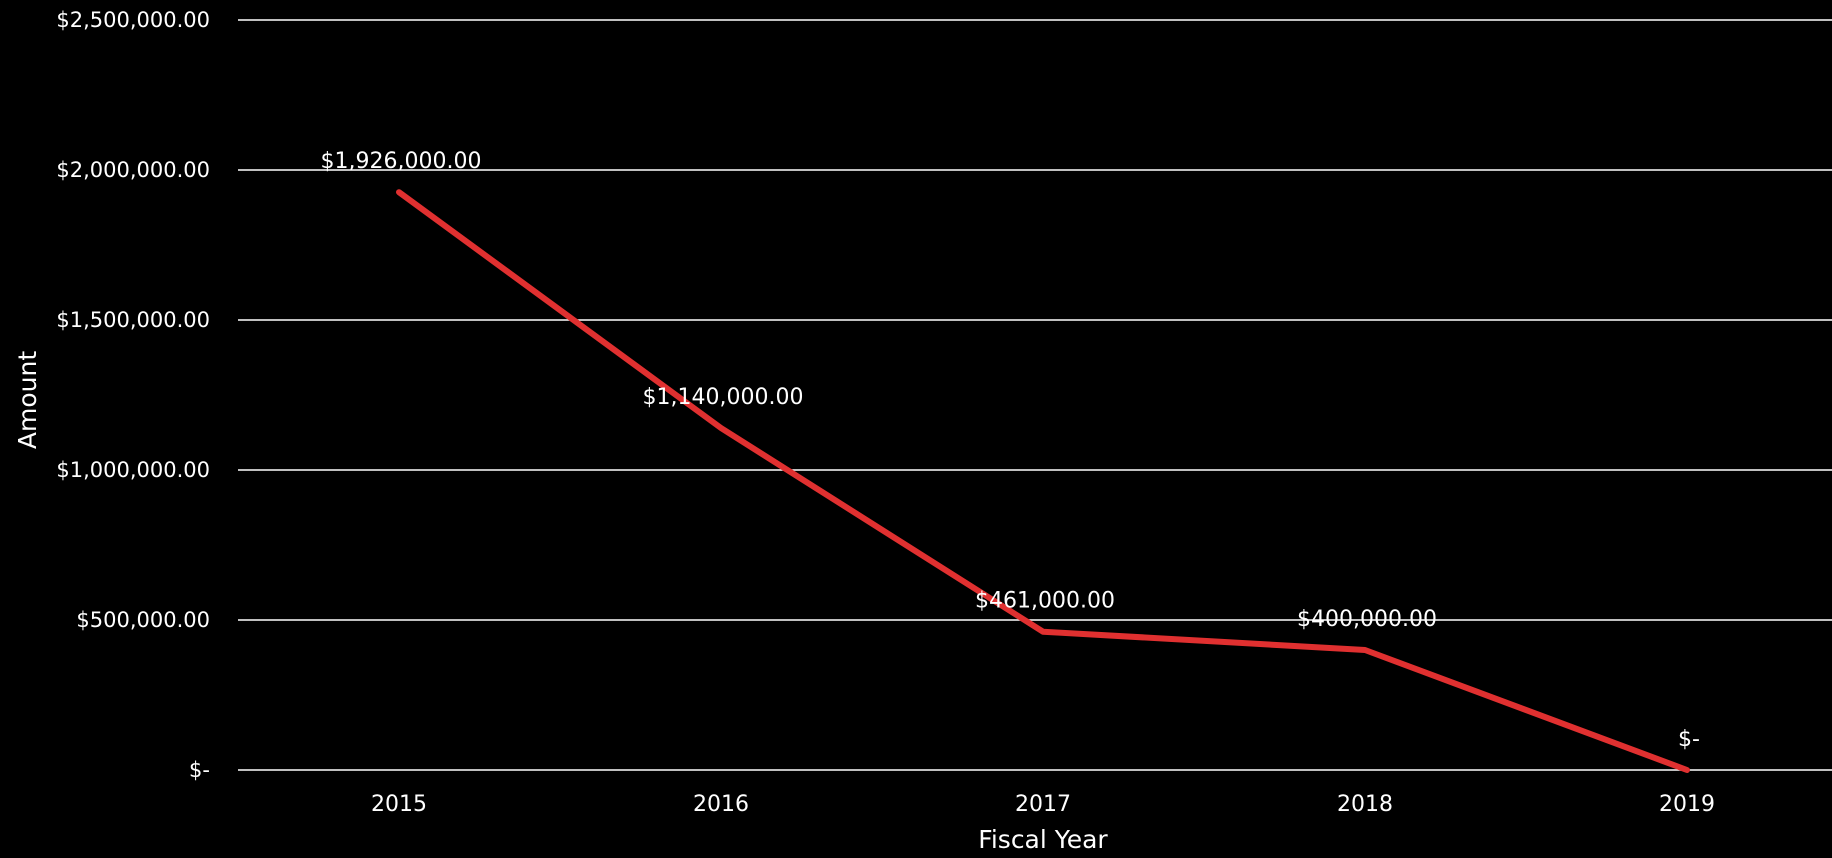 Image resolution: width=1832 pixels, height=858 pixels. I want to click on y-tick-label: $1,000,000.00, so click(133, 470).